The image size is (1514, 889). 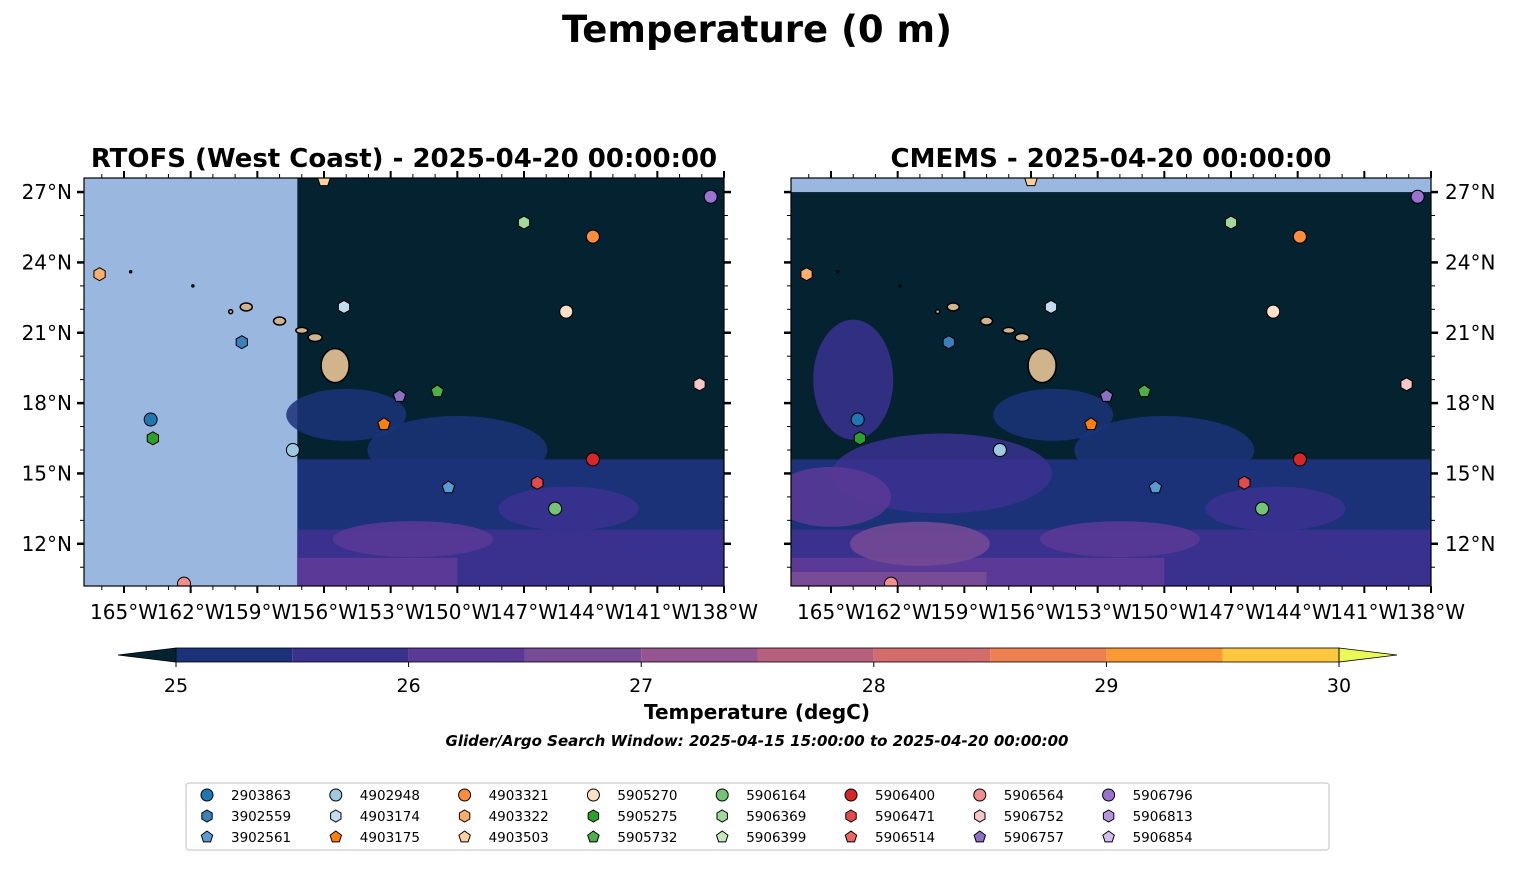 I want to click on legend-label: 5906854, so click(x=1163, y=838).